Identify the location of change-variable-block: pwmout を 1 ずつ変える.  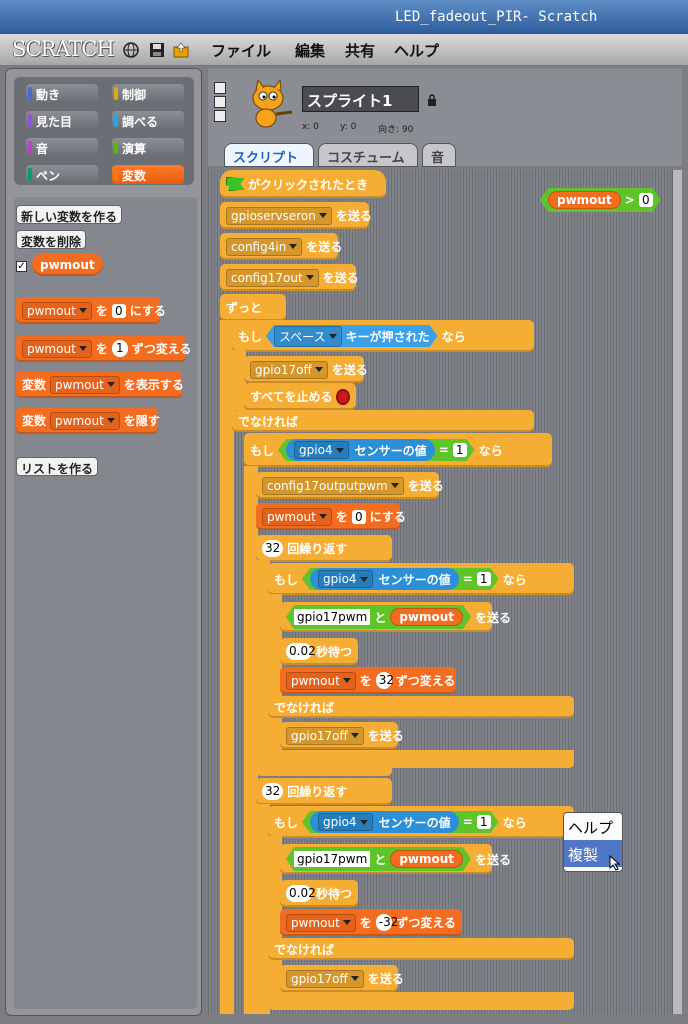
(103, 348).